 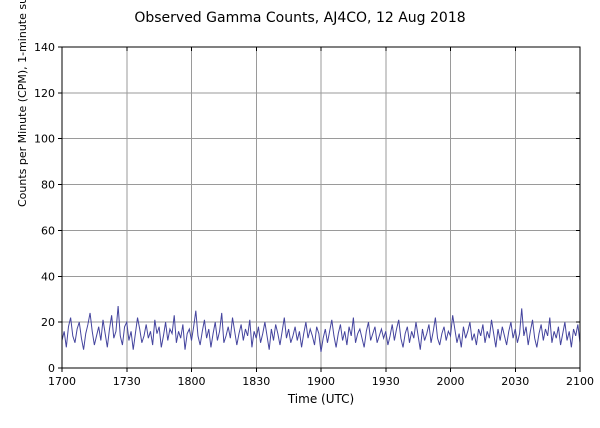 What do you see at coordinates (515, 381) in the screenshot?
I see `x-tick-label: 2030` at bounding box center [515, 381].